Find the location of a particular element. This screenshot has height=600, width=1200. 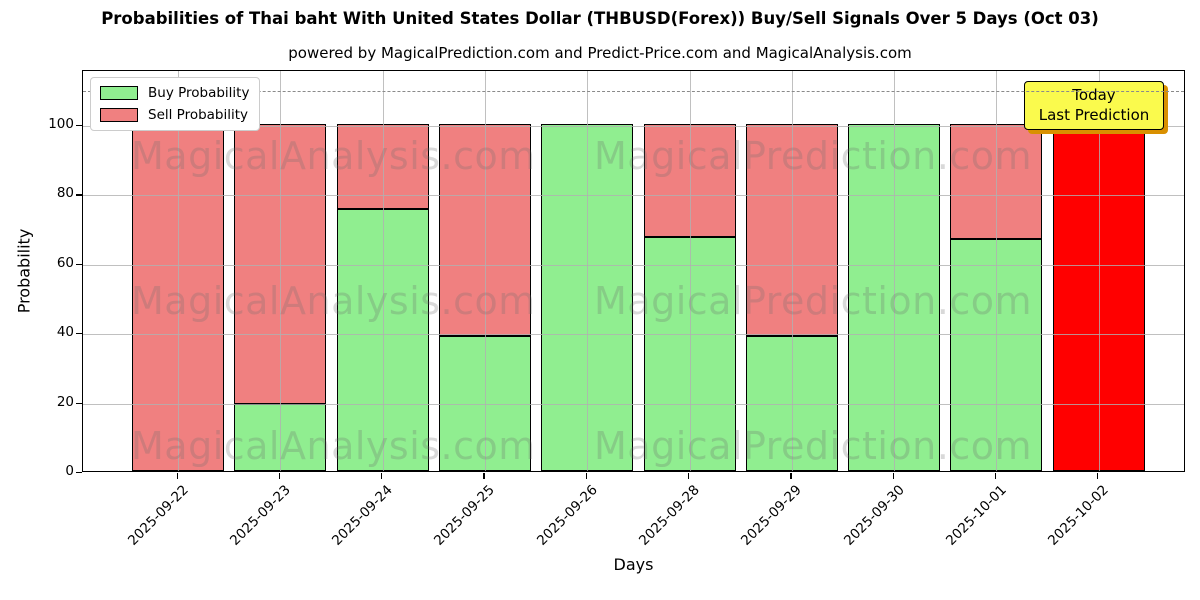

y-tick-label: 60 is located at coordinates (65, 262).